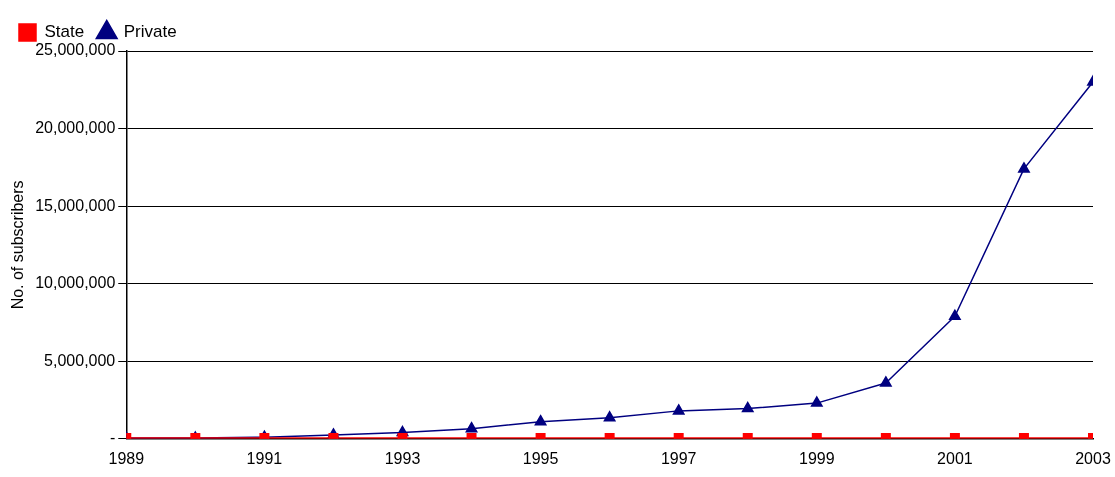  I want to click on y-axis-title: No. of subscribers, so click(18, 245).